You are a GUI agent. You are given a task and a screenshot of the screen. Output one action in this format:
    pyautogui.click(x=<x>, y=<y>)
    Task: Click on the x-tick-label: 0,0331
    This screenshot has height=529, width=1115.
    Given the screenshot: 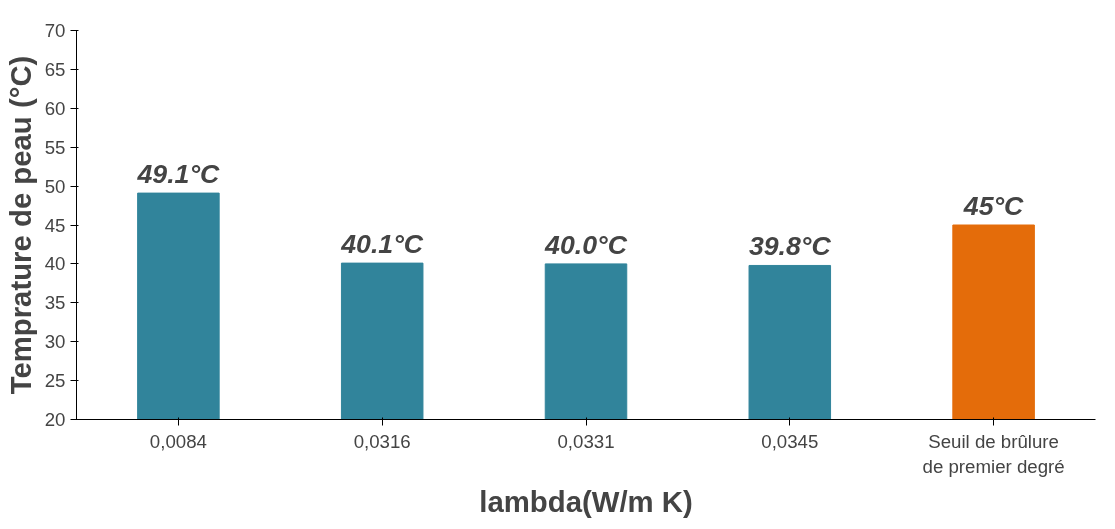 What is the action you would take?
    pyautogui.click(x=586, y=441)
    